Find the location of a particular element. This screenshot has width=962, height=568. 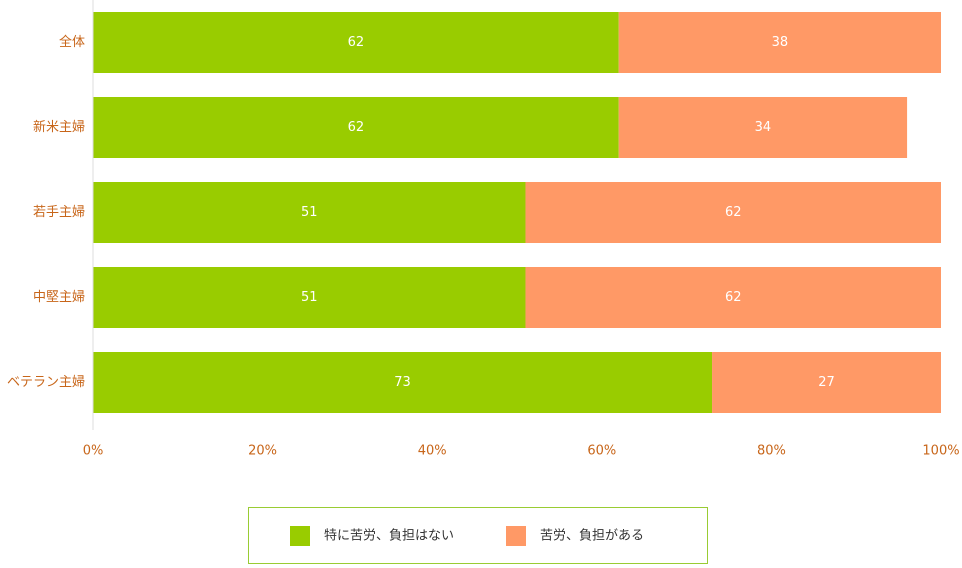

legend-label: 特に苦労、負担はない is located at coordinates (389, 536).